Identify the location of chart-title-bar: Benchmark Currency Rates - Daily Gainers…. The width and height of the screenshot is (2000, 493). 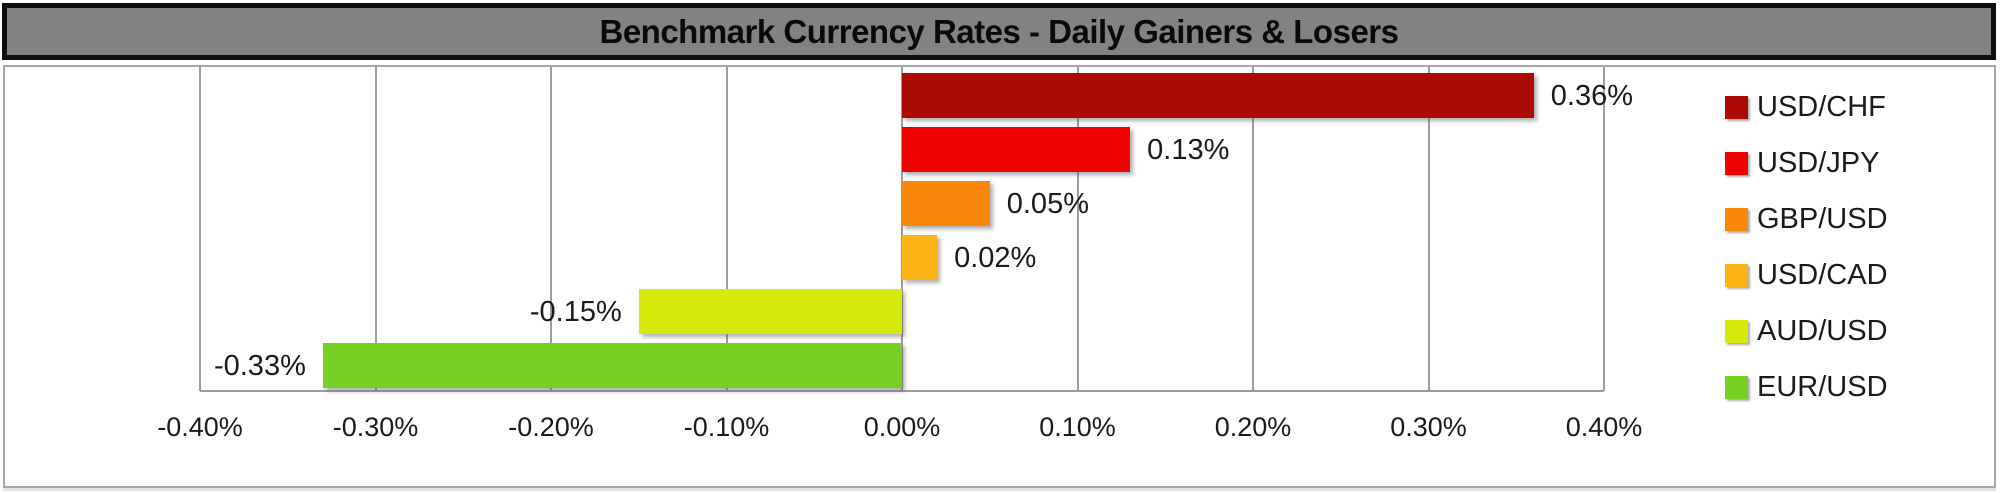
(999, 31).